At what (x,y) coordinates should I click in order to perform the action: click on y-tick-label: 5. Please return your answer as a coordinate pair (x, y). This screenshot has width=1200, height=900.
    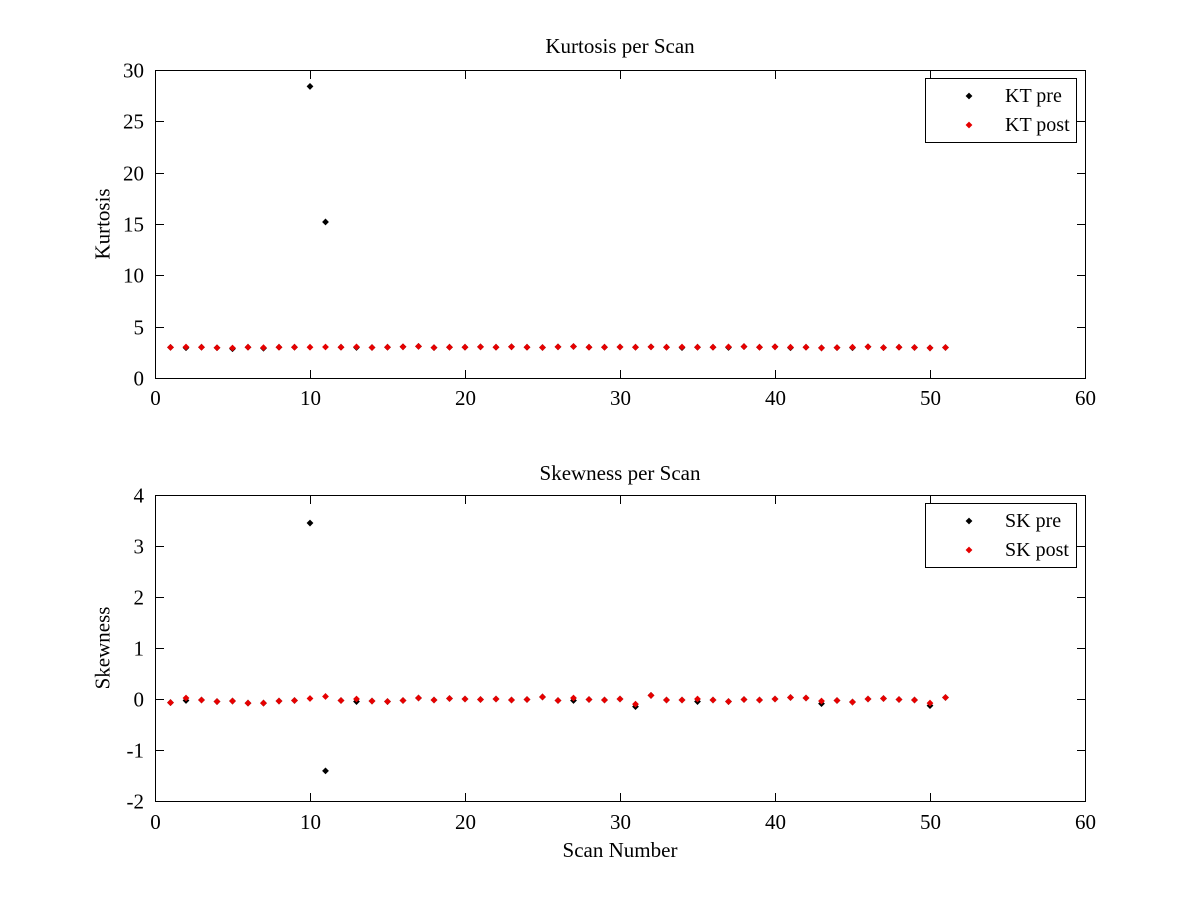
    Looking at the image, I should click on (139, 328).